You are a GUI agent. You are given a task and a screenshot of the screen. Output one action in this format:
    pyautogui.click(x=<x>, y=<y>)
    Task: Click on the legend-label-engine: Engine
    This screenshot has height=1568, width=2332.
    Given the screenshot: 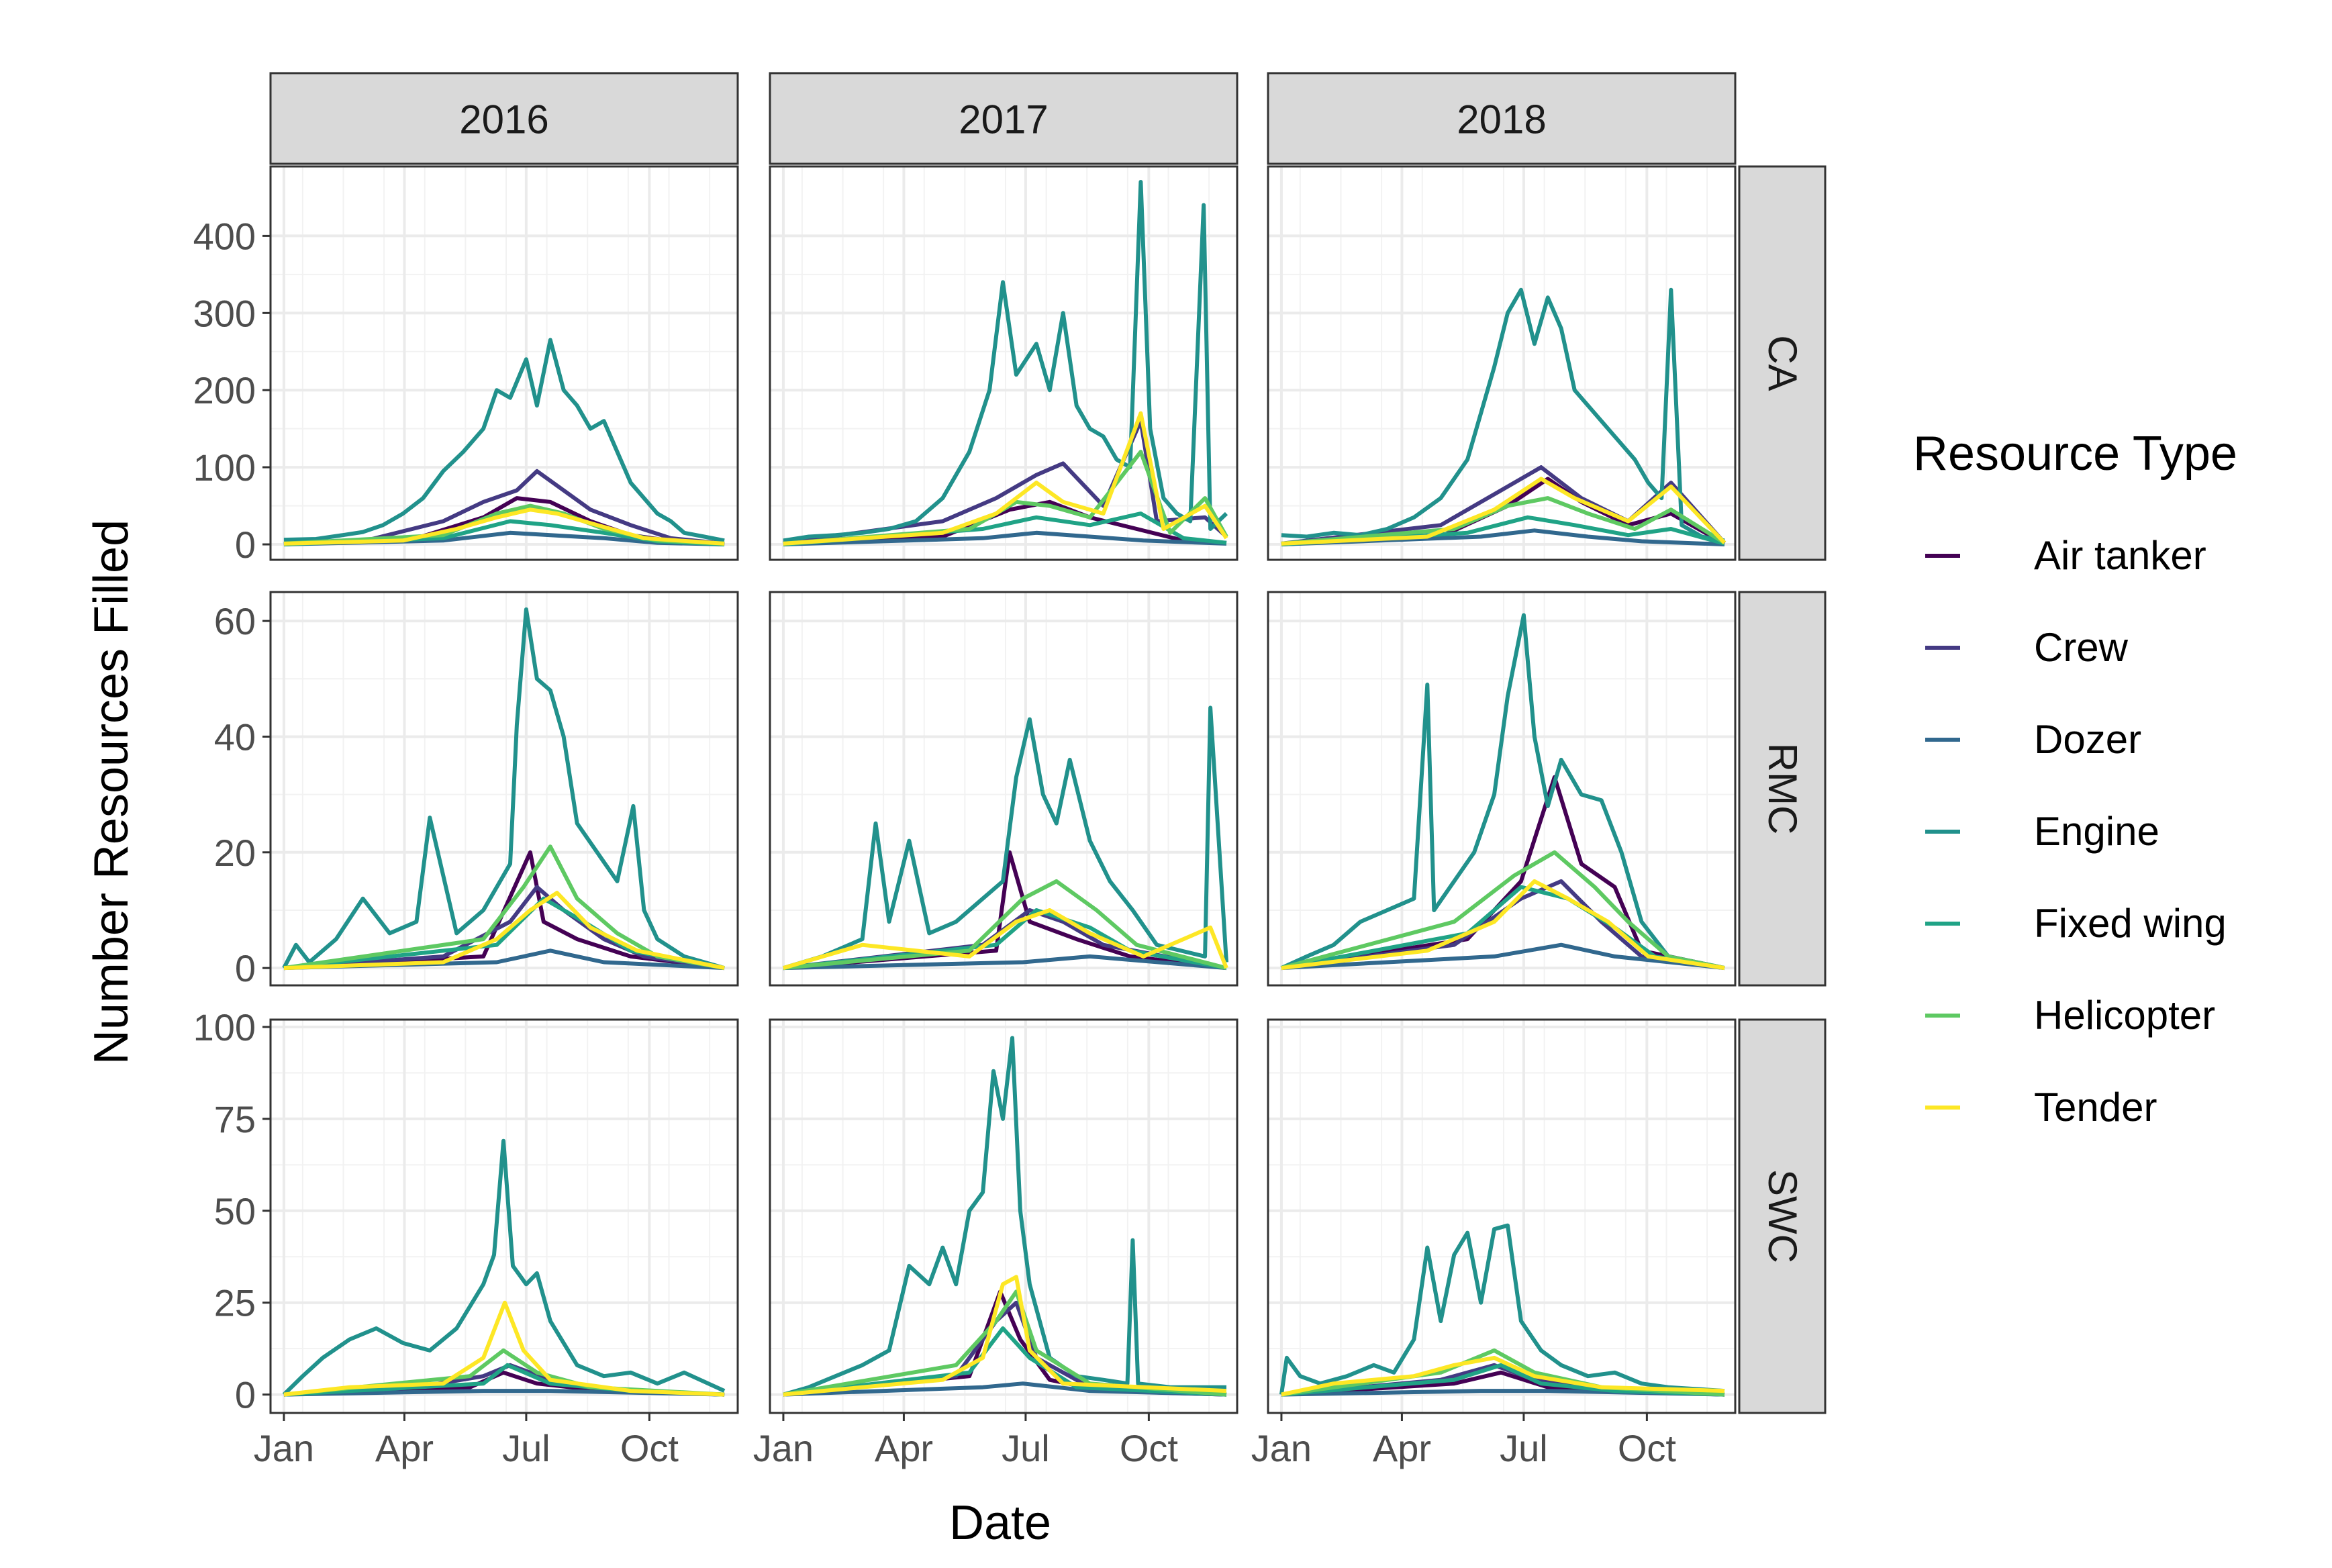 What is the action you would take?
    pyautogui.click(x=2096, y=832)
    